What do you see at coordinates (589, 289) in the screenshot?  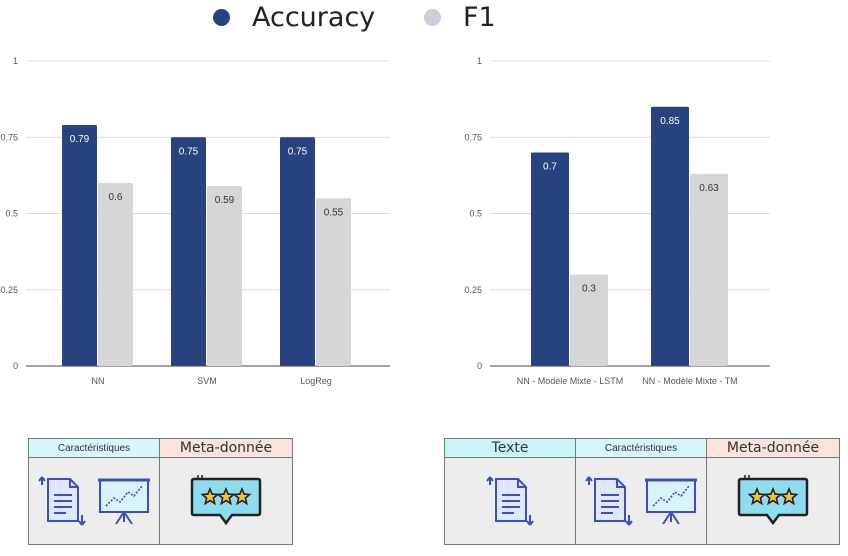 I see `data-label: 0.3` at bounding box center [589, 289].